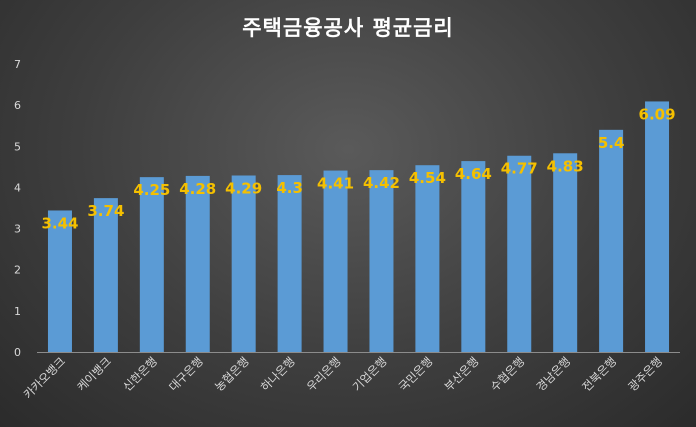  What do you see at coordinates (186, 374) in the screenshot?
I see `category-label: 대구은행` at bounding box center [186, 374].